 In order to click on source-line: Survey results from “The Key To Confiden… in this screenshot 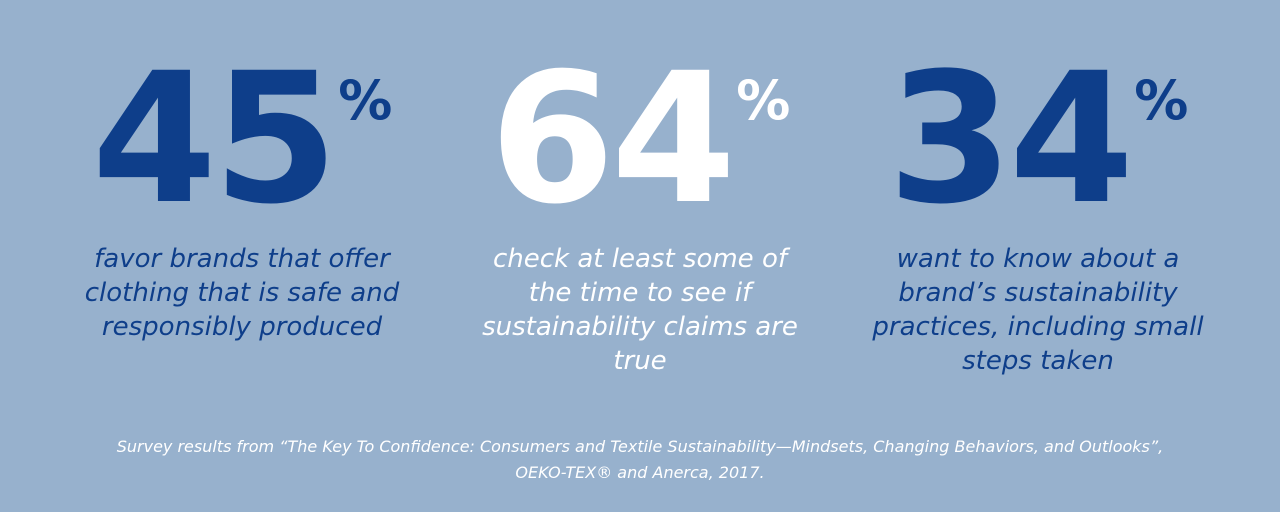, I will do `click(640, 446)`.